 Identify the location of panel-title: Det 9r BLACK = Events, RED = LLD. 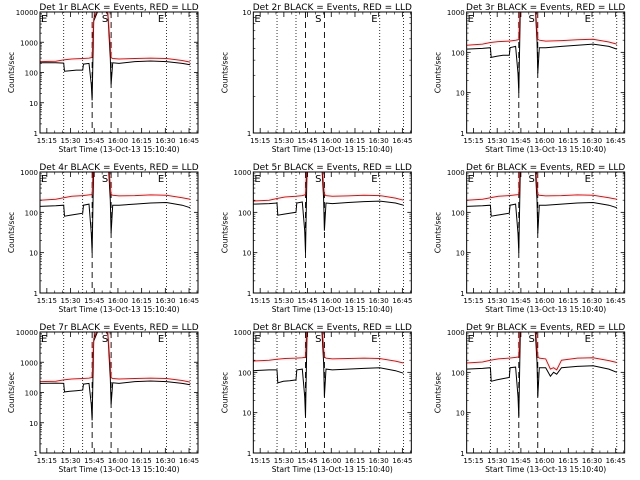
(545, 328).